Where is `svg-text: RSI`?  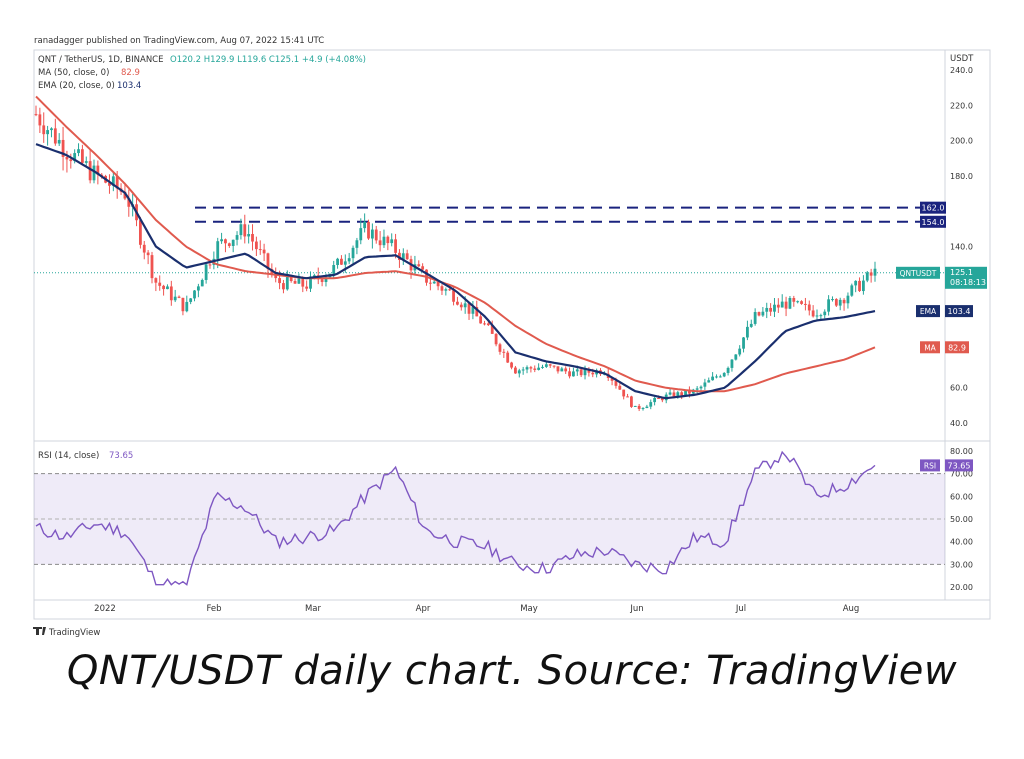 svg-text: RSI is located at coordinates (930, 465).